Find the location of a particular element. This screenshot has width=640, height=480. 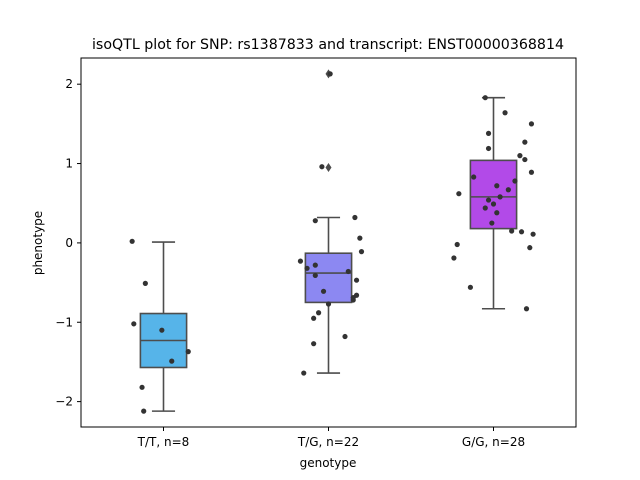

y-axis: −2 −1 0 1 2 is located at coordinates (68, 243).